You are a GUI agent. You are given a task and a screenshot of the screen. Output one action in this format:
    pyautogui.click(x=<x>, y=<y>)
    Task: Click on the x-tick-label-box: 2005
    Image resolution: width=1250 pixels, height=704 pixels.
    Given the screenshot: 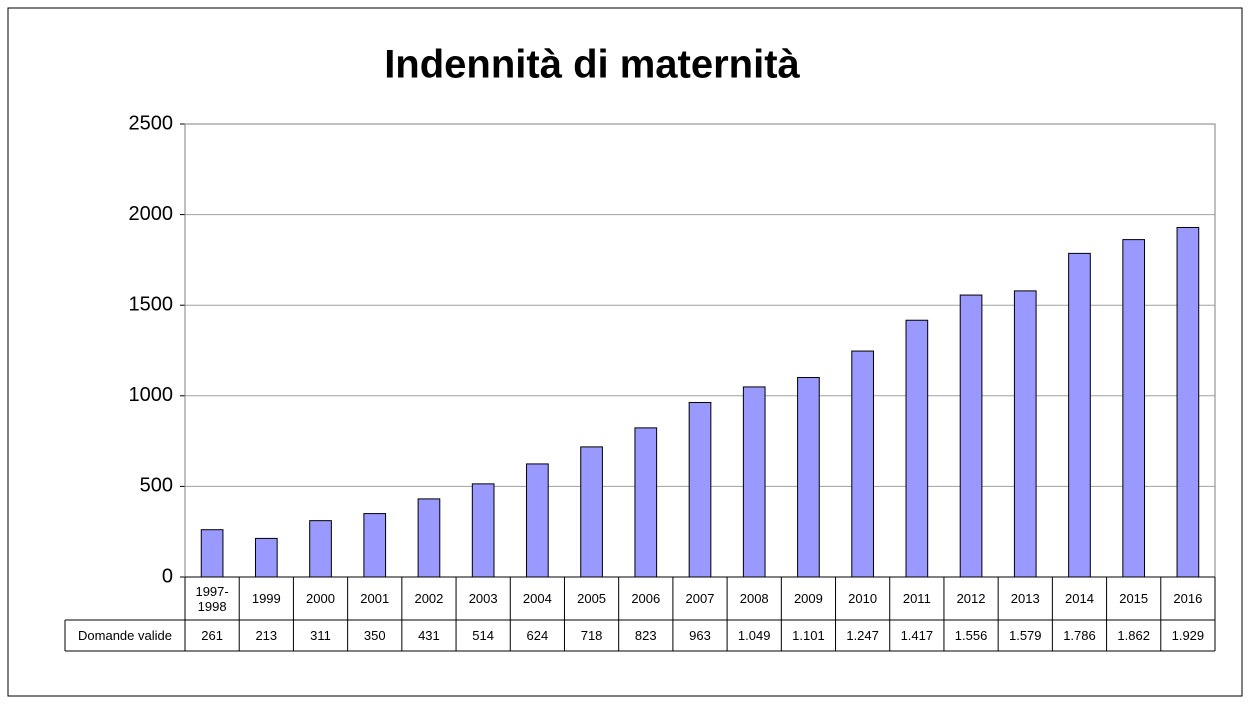 What is the action you would take?
    pyautogui.click(x=592, y=598)
    